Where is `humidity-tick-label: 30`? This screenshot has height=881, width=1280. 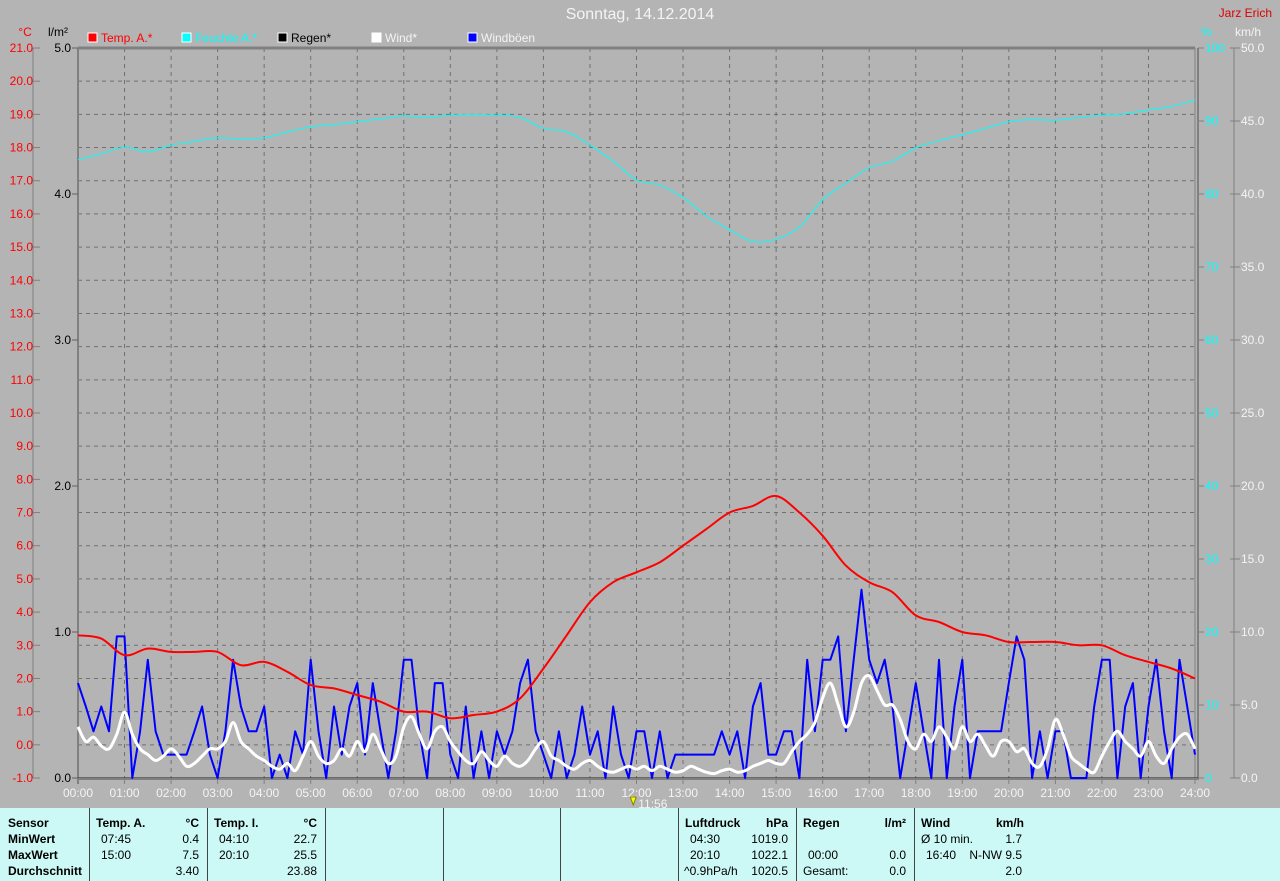
humidity-tick-label: 30 is located at coordinates (1212, 559).